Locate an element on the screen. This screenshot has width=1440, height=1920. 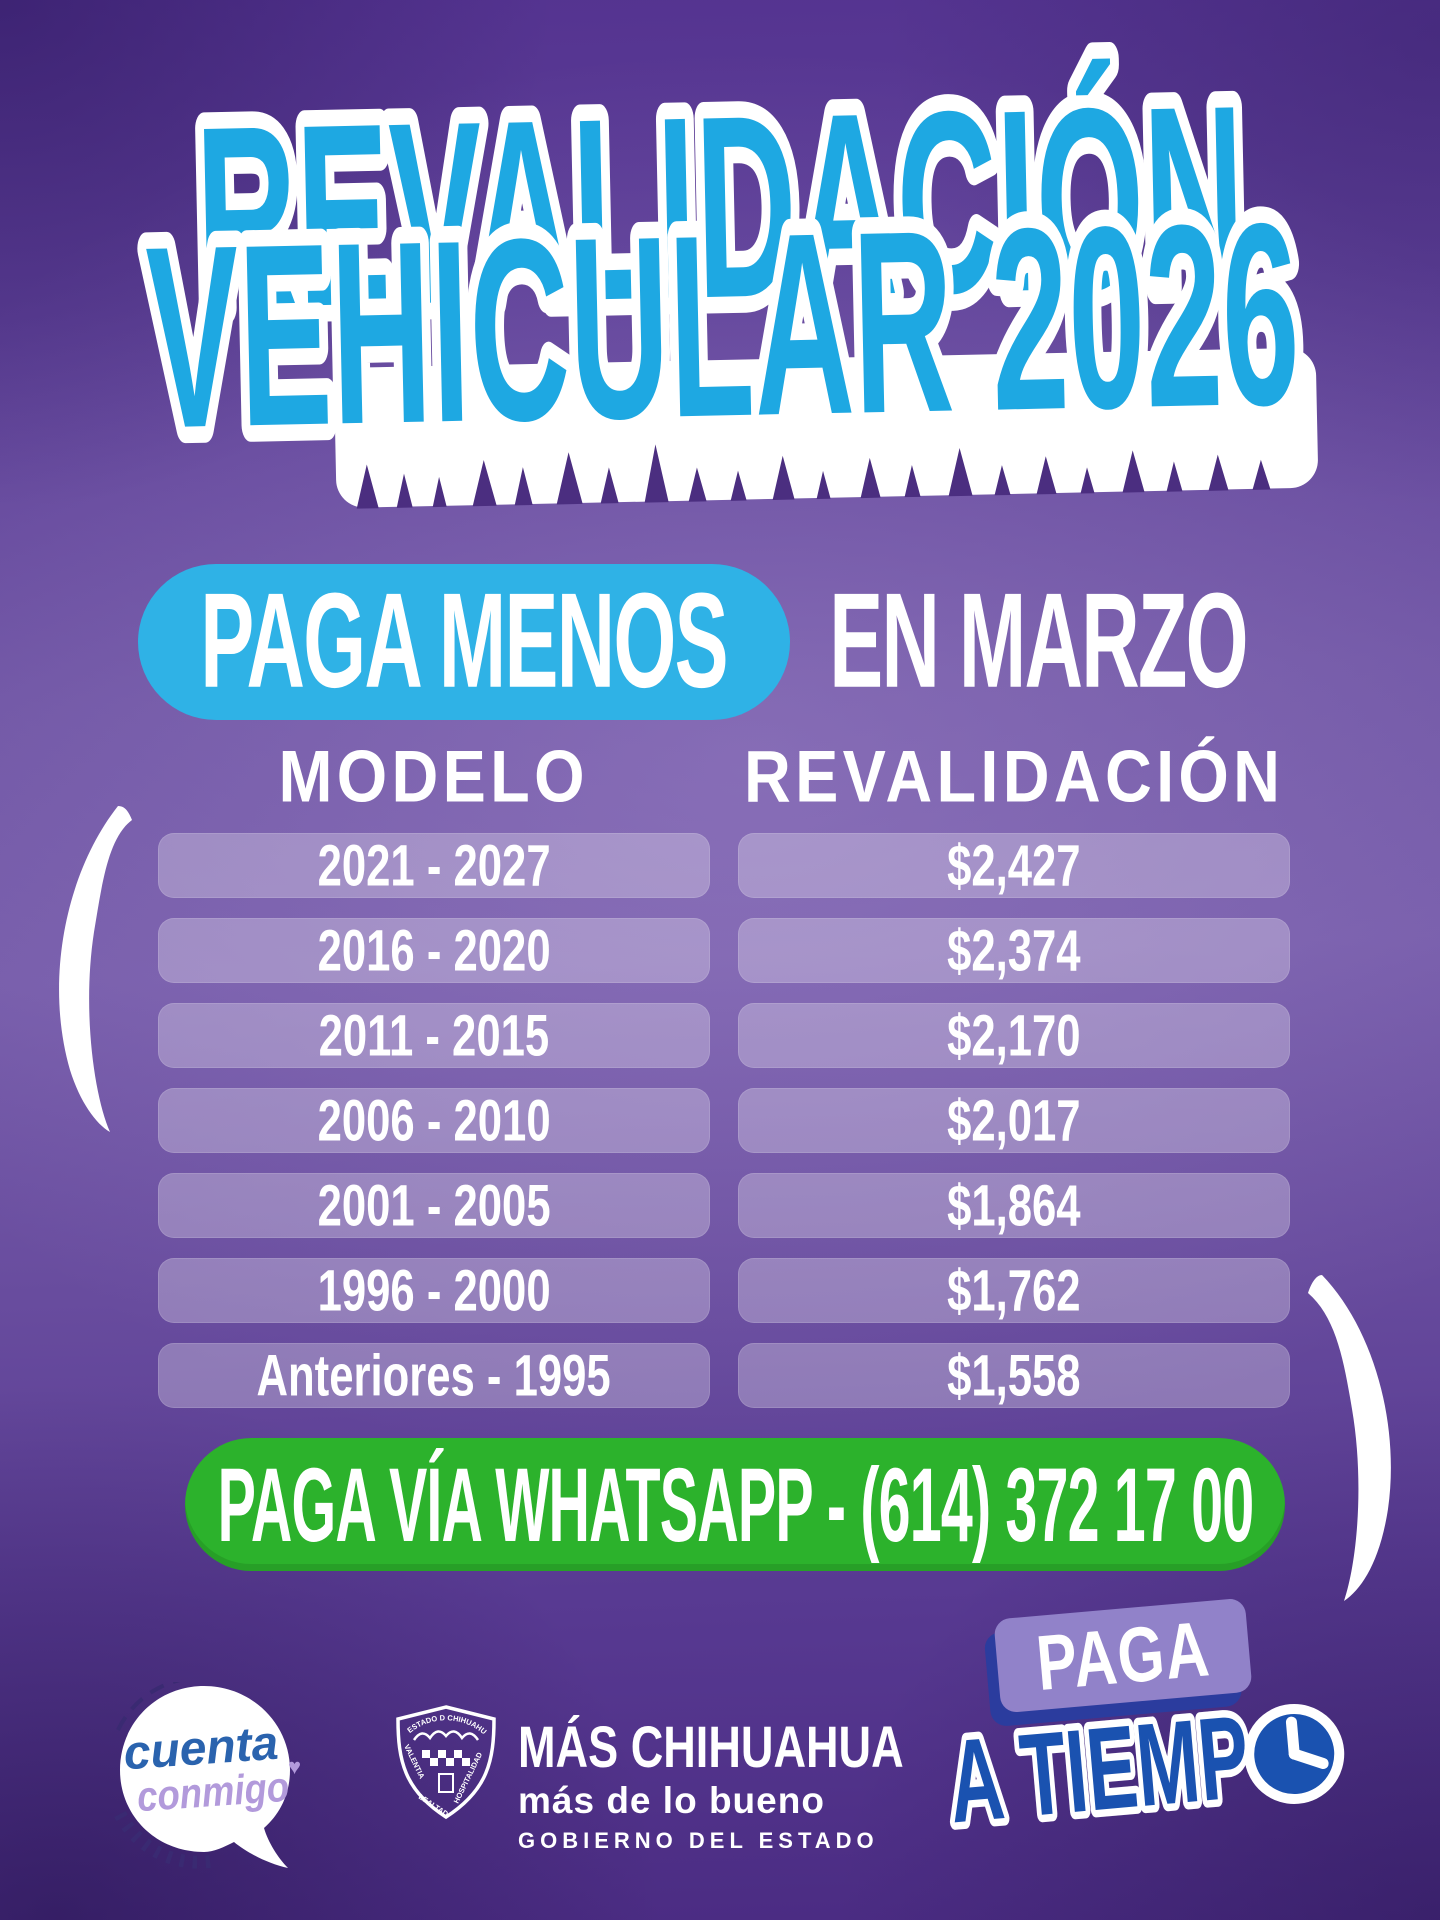
paga-menos-pill: PAGA MENOS is located at coordinates (464, 642).